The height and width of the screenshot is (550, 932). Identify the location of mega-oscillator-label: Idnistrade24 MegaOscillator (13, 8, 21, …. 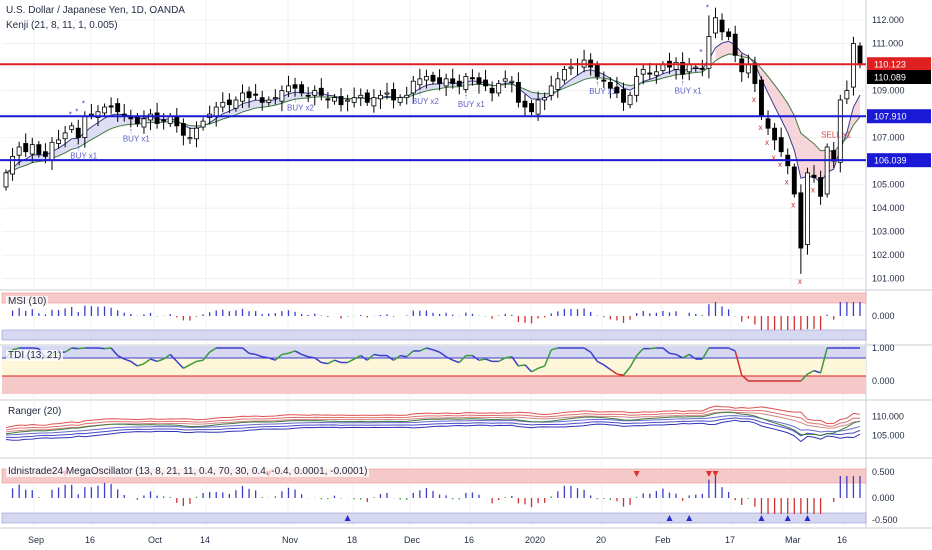
(188, 471).